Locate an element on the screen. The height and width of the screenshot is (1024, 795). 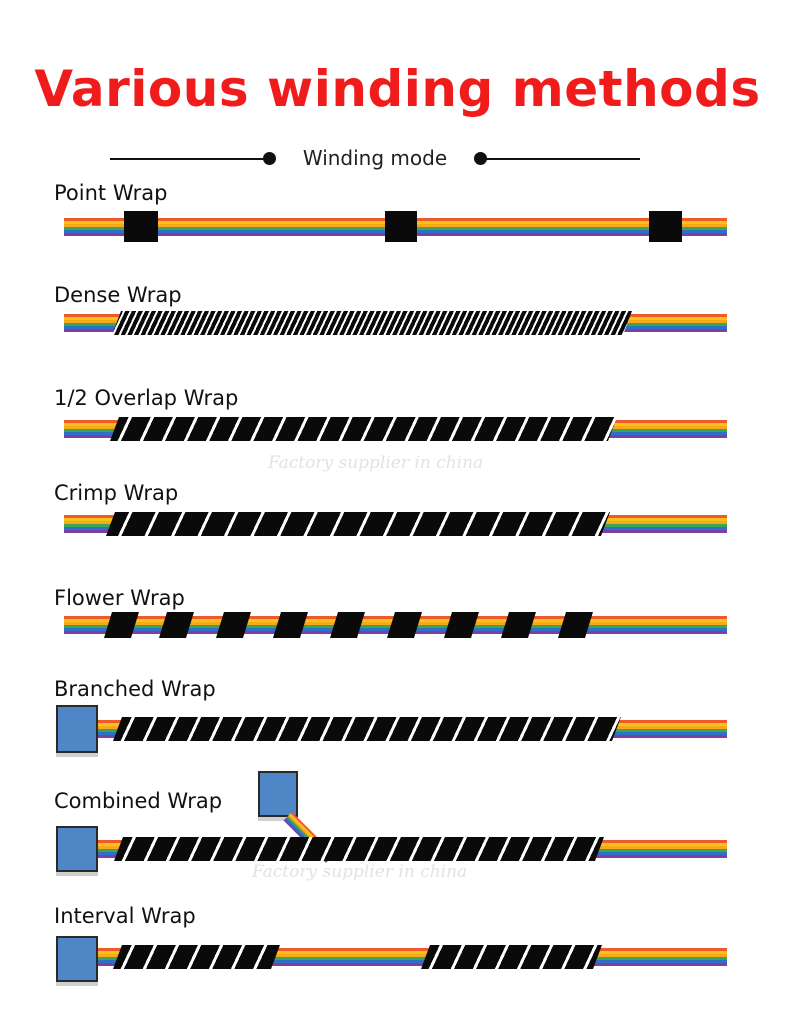
wrap-label-combined: Combined Wrap is located at coordinates (138, 801).